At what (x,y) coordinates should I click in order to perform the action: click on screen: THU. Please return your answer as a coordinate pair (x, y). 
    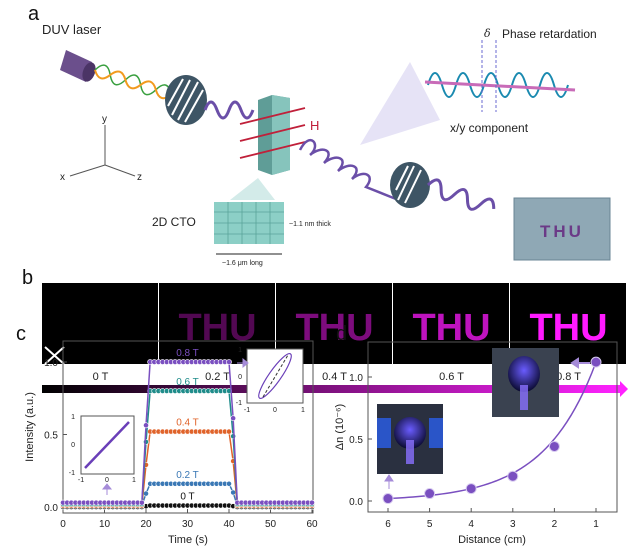
    Looking at the image, I should click on (562, 229).